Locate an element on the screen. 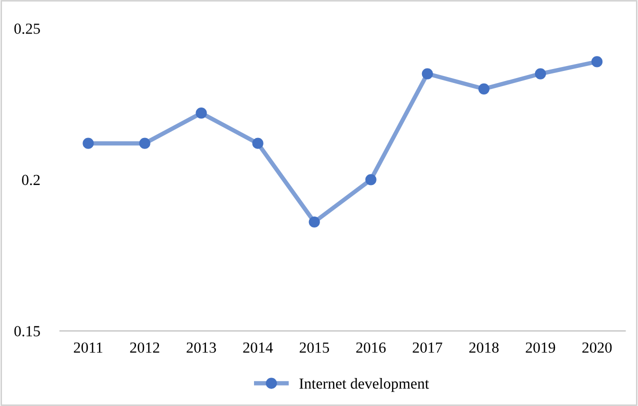 This screenshot has width=638, height=406. legend-label: Internet development is located at coordinates (364, 385).